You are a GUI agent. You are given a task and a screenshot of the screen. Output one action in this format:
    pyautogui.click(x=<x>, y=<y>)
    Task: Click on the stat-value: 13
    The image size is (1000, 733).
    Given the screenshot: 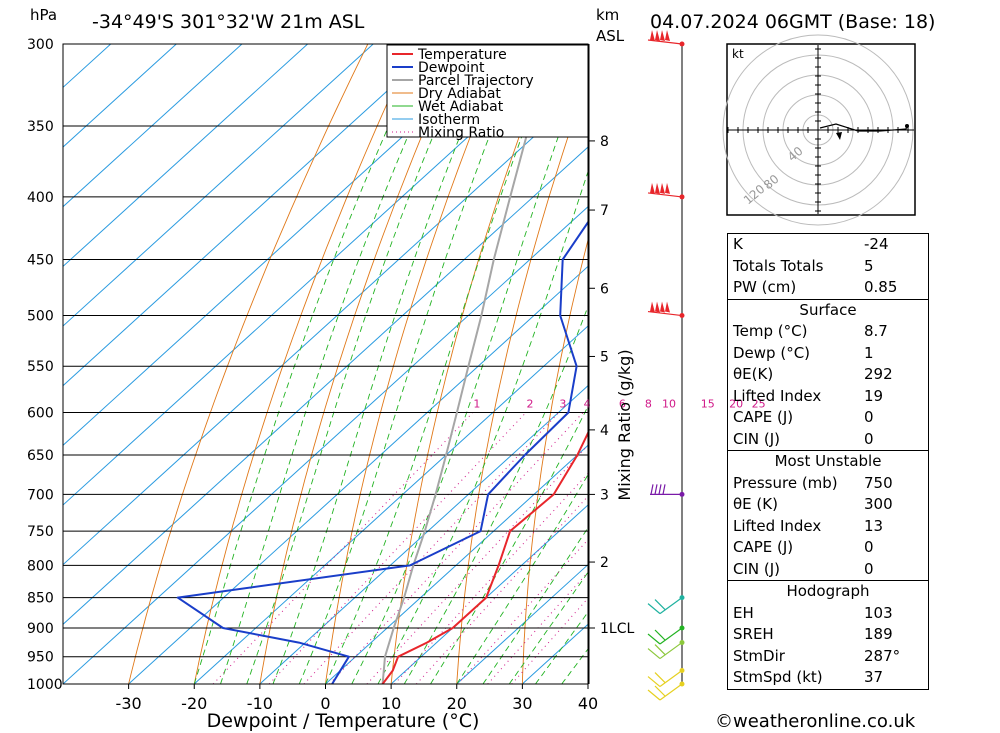 What is the action you would take?
    pyautogui.click(x=874, y=525)
    